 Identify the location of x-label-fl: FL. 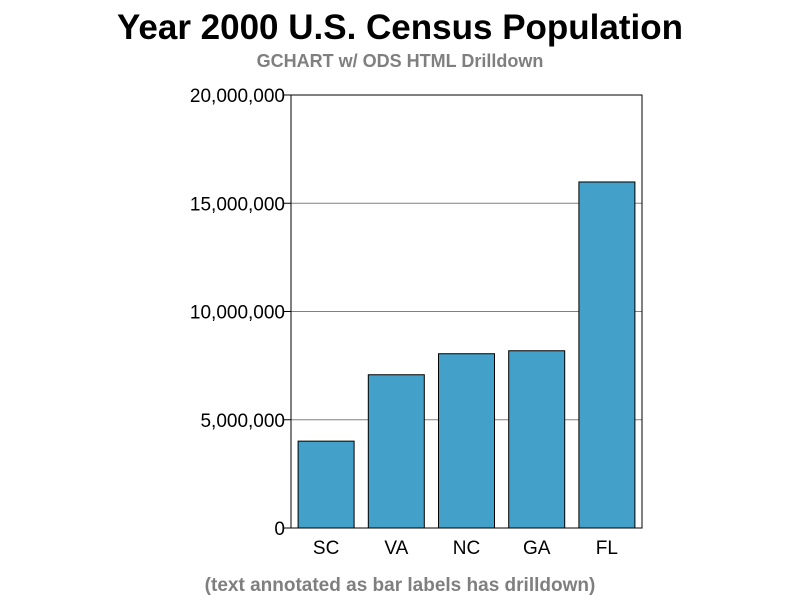
(607, 548).